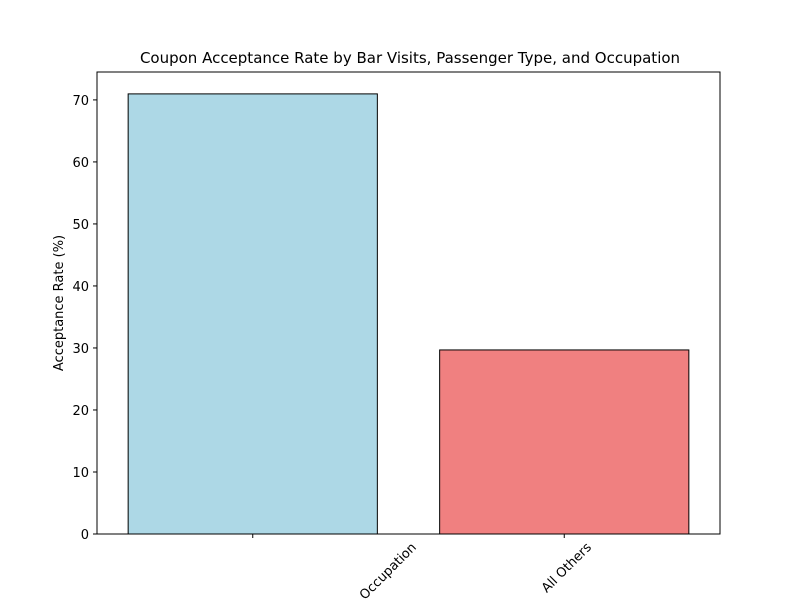  Describe the element at coordinates (80, 411) in the screenshot. I see `y-tick-label: 20` at that location.